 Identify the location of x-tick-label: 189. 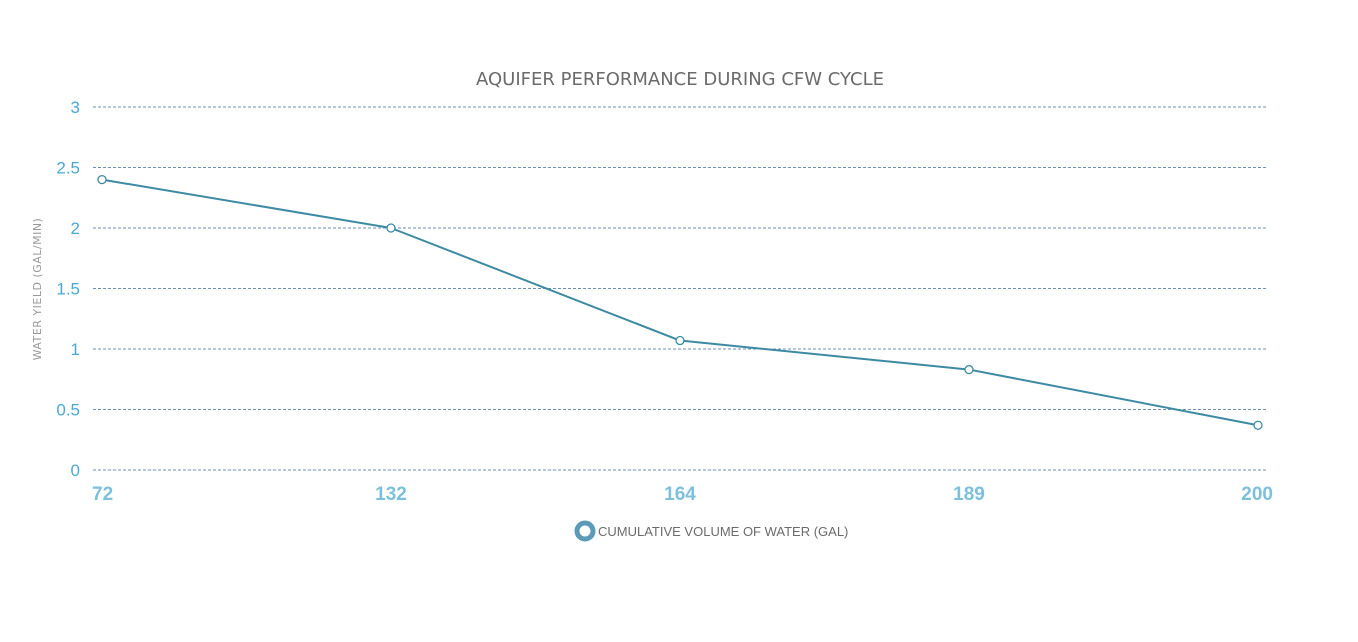
(969, 494).